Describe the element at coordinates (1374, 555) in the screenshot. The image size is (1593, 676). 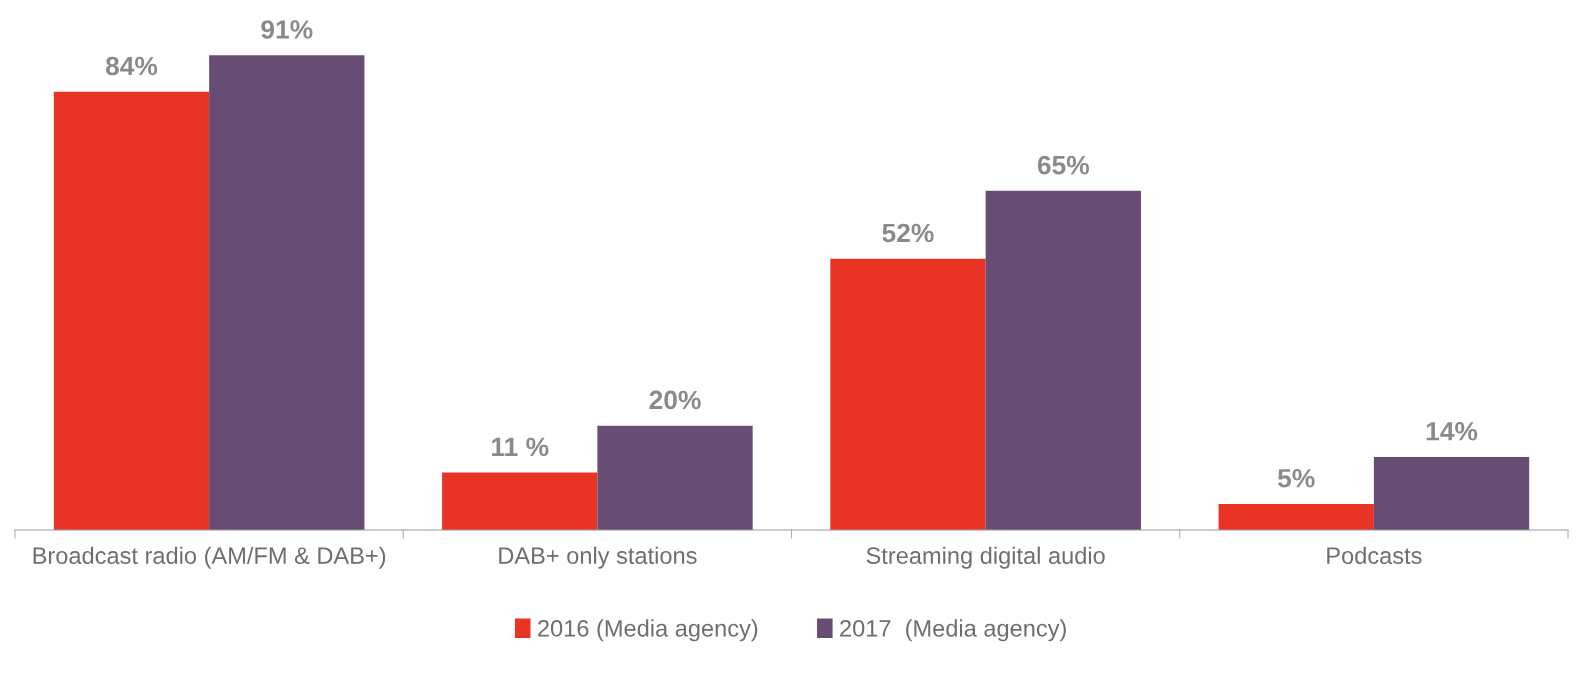
I see `x-tick-label: Podcasts` at that location.